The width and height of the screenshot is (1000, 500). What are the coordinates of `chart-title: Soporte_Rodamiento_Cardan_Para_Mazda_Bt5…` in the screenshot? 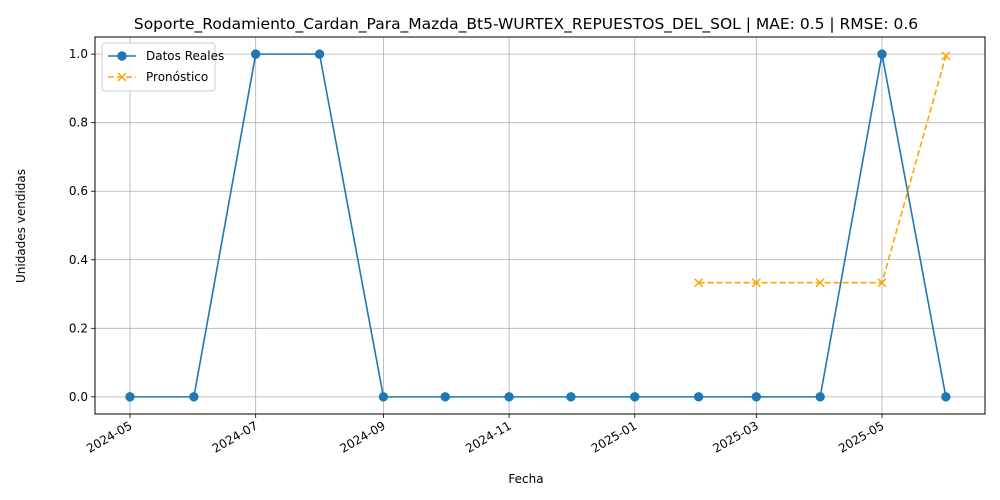 It's located at (526, 24).